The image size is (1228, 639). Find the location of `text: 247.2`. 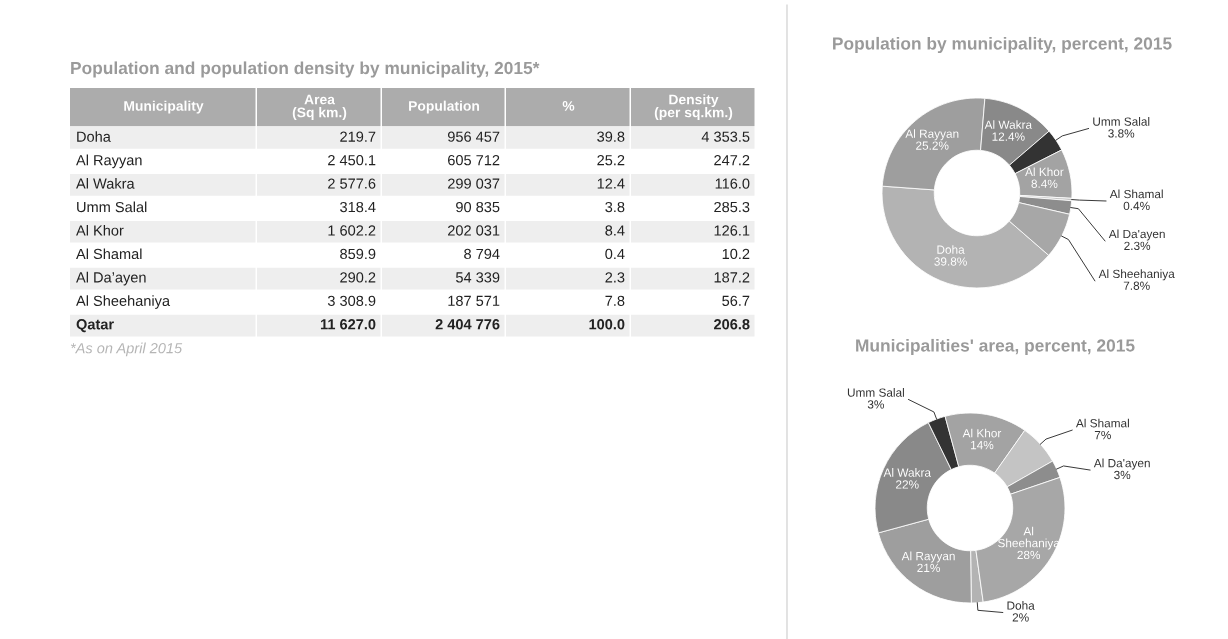

text: 247.2 is located at coordinates (732, 160).